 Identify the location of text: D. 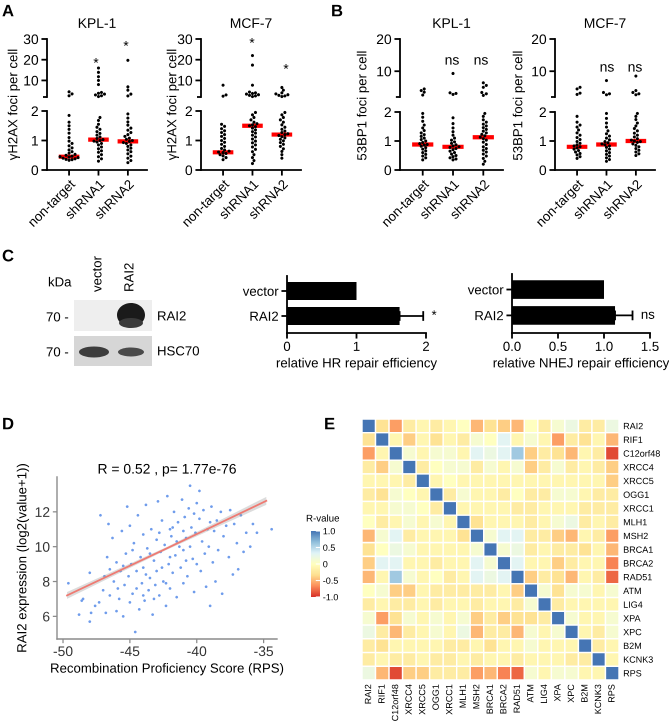
(8, 424).